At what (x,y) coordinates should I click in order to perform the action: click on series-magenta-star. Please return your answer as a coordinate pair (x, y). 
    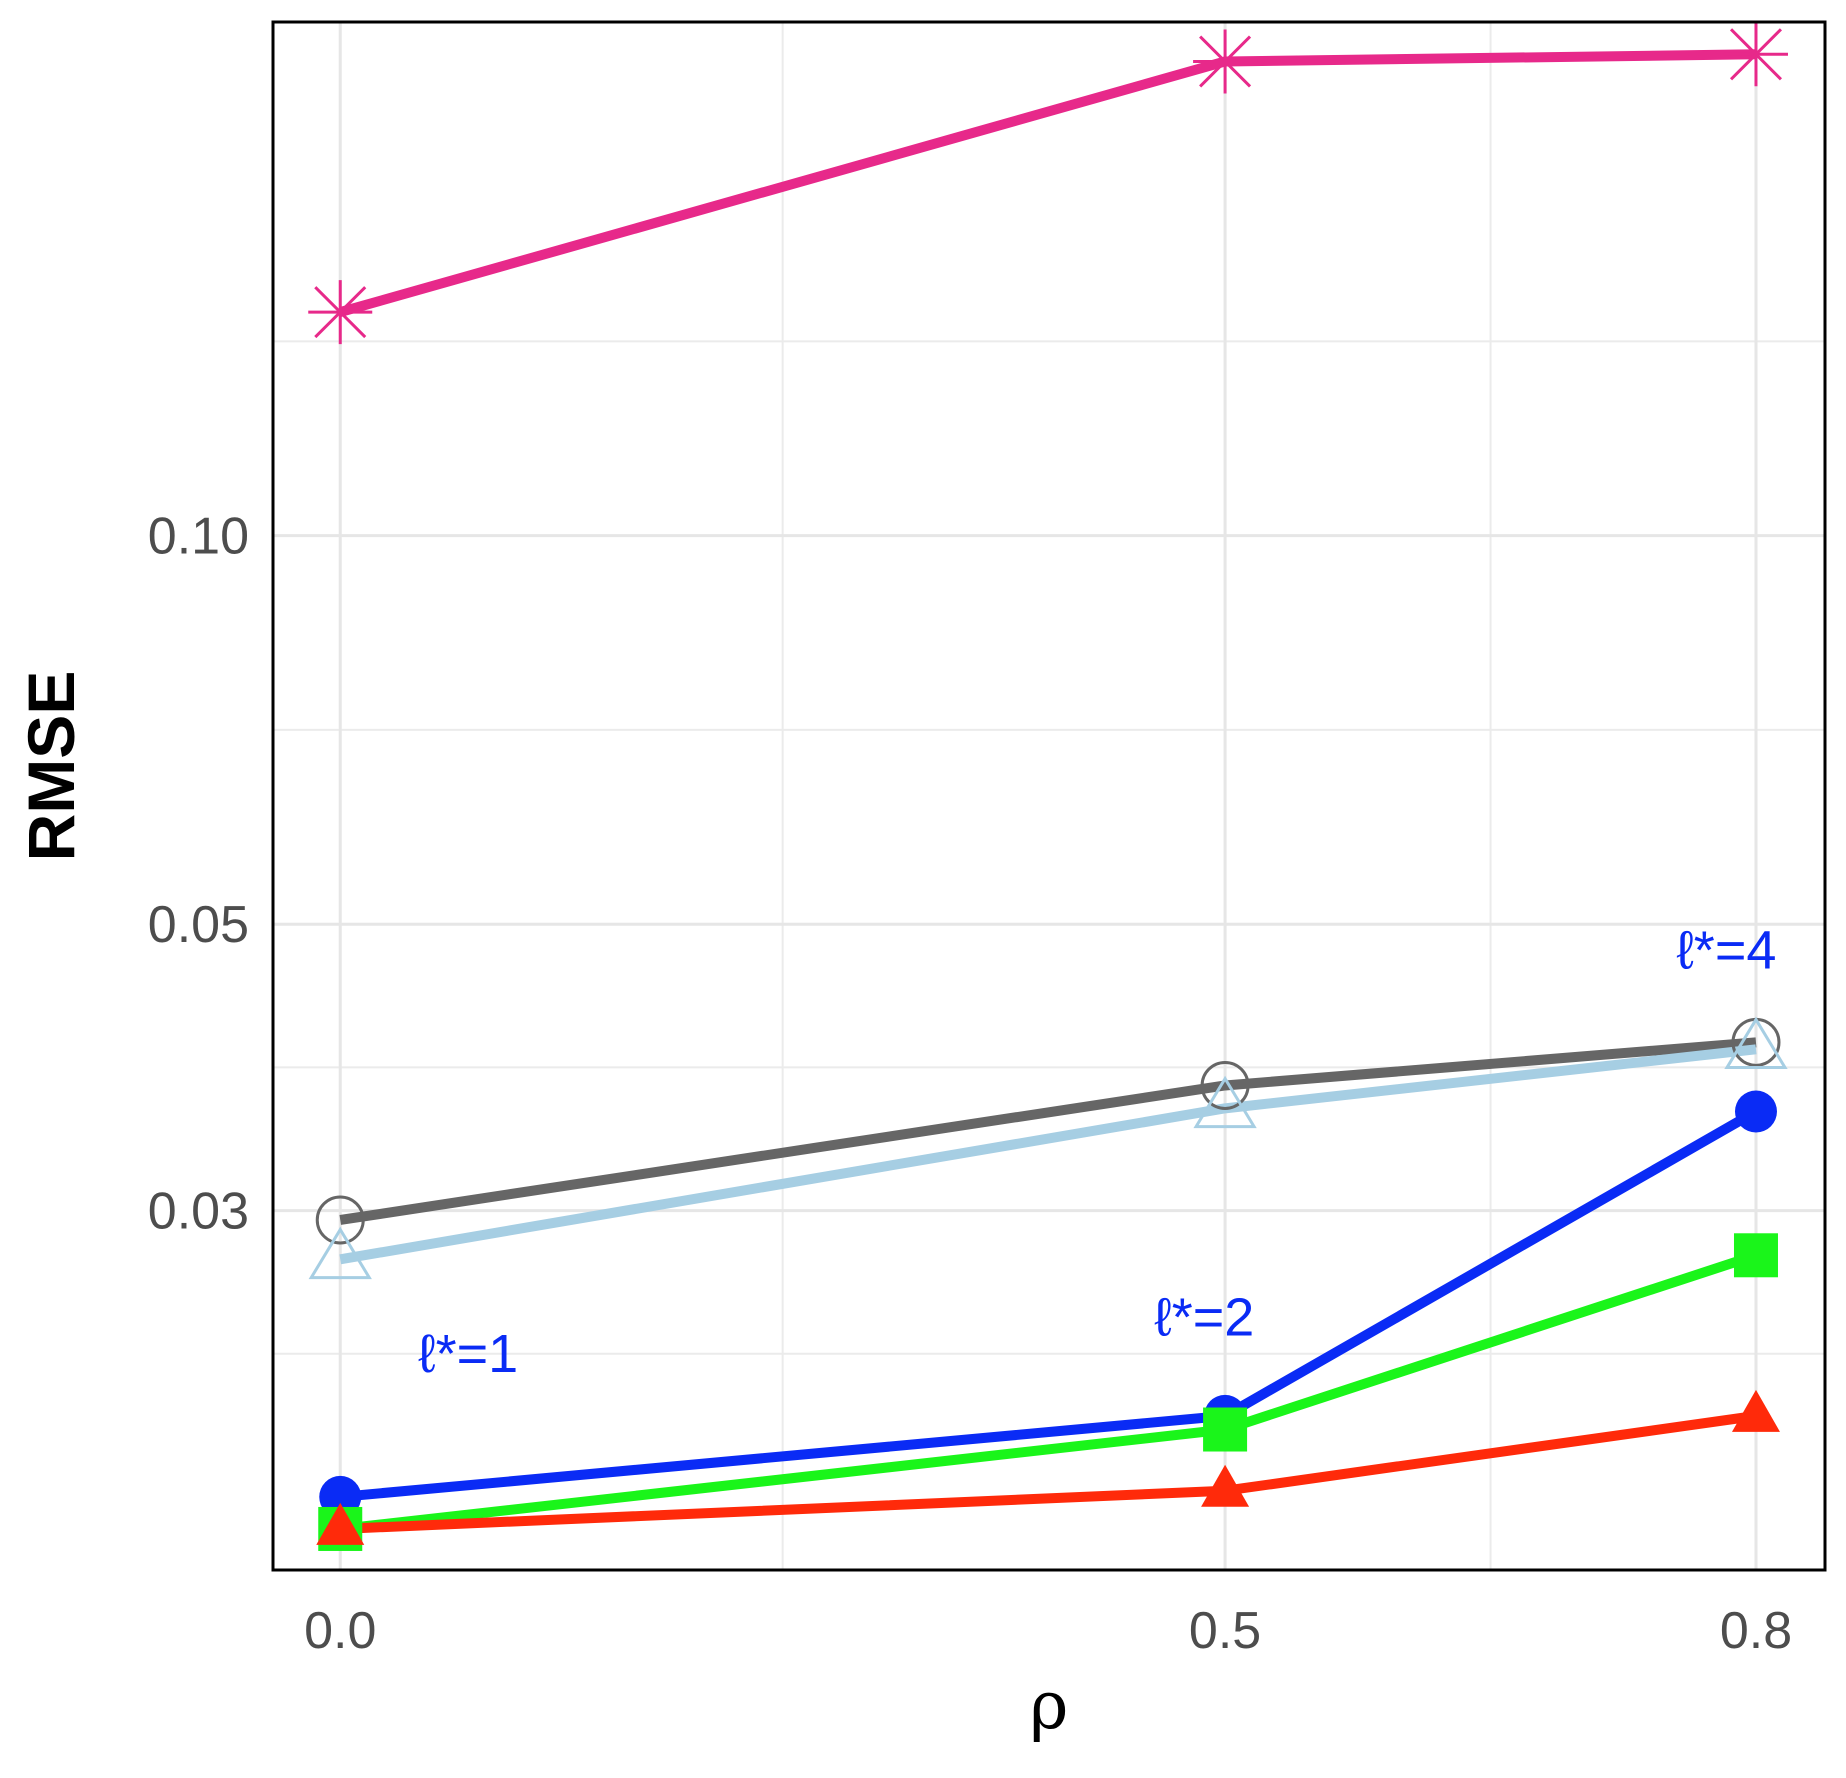
    Looking at the image, I should click on (1047, 183).